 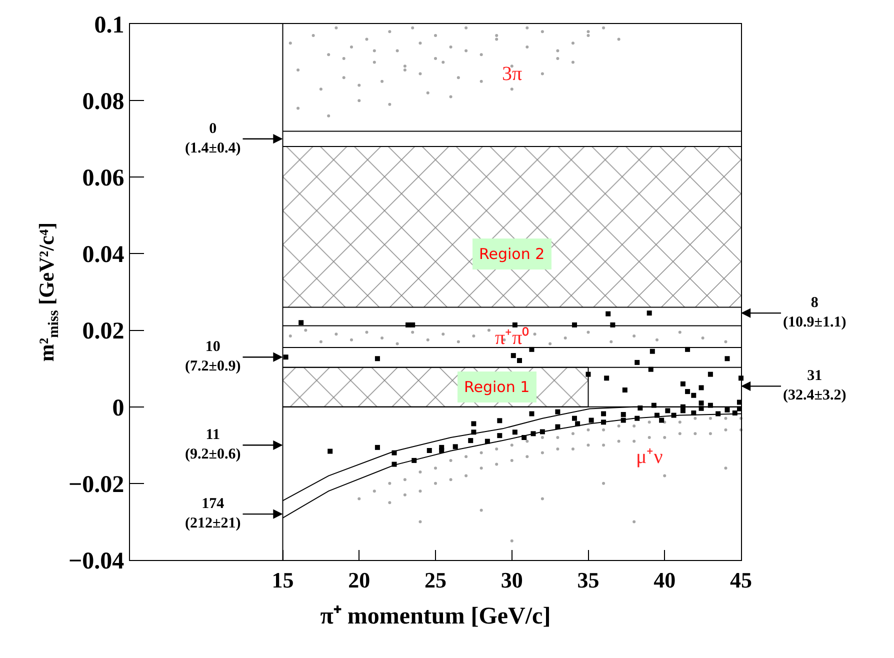 What do you see at coordinates (103, 179) in the screenshot?
I see `y-tick-label: 0.06` at bounding box center [103, 179].